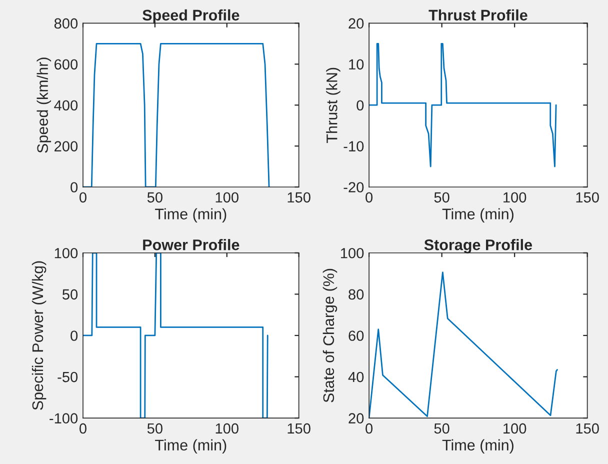 Image resolution: width=608 pixels, height=464 pixels. What do you see at coordinates (66, 23) in the screenshot?
I see `y-tick-label: 800` at bounding box center [66, 23].